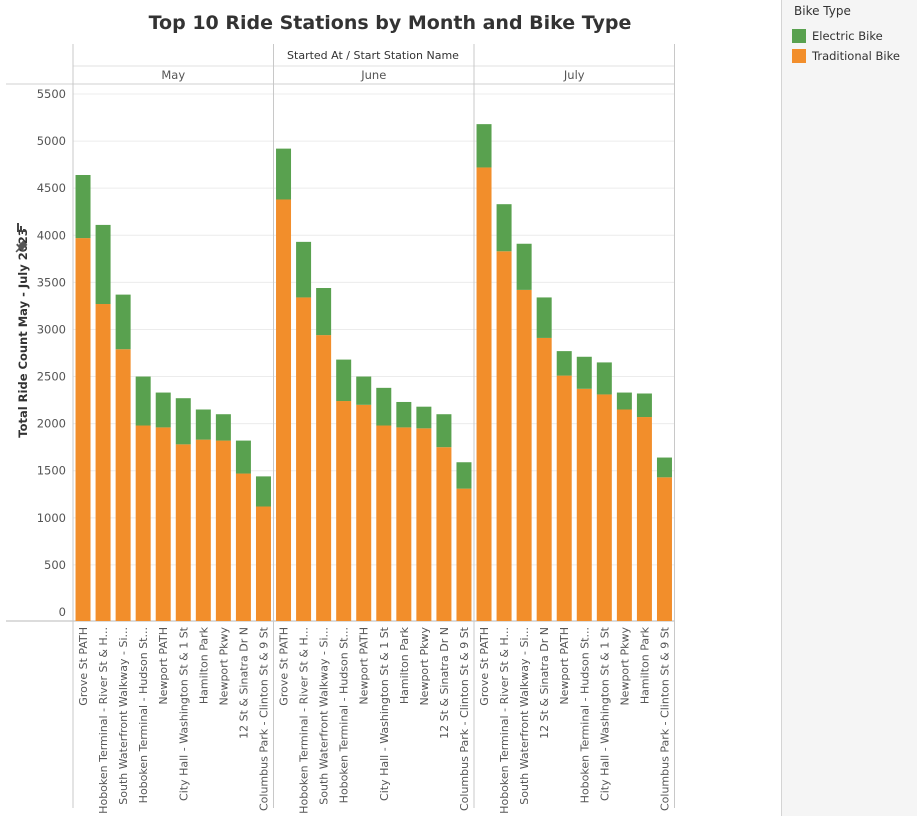 This screenshot has width=917, height=816. What do you see at coordinates (243, 683) in the screenshot?
I see `x-tick-label: 12 St & Sinatra Dr N` at bounding box center [243, 683].